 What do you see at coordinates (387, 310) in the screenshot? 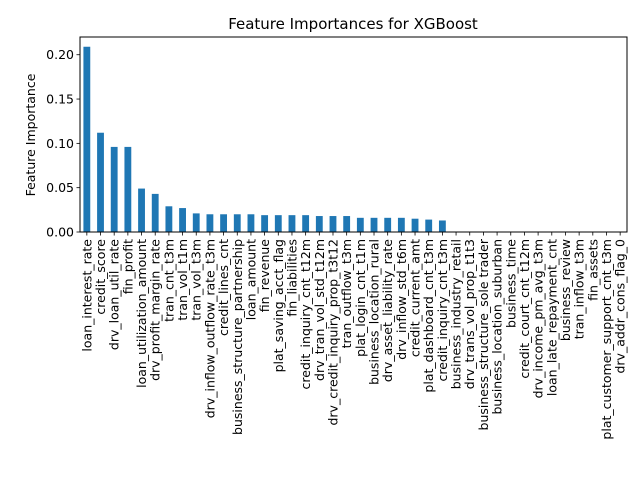
I see `x-tick-label: drv_asset_liability_rate` at bounding box center [387, 310].